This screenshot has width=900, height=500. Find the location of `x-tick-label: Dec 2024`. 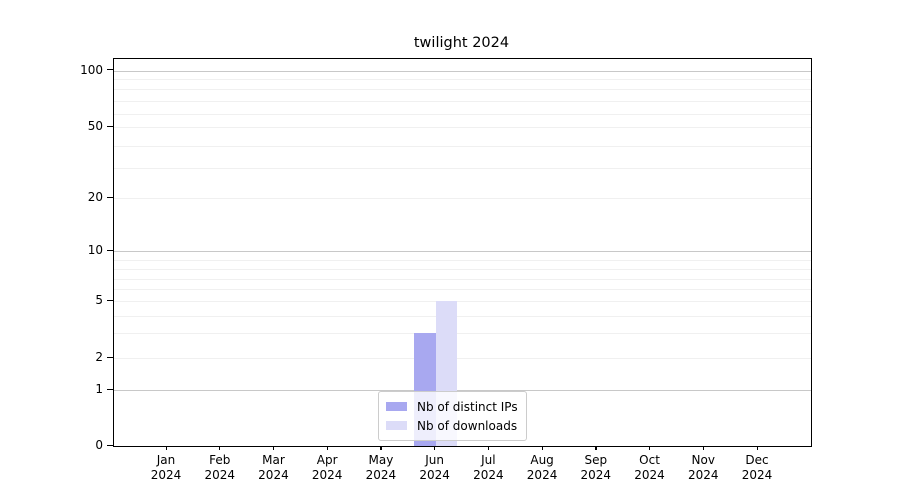

x-tick-label: Dec 2024 is located at coordinates (757, 467).